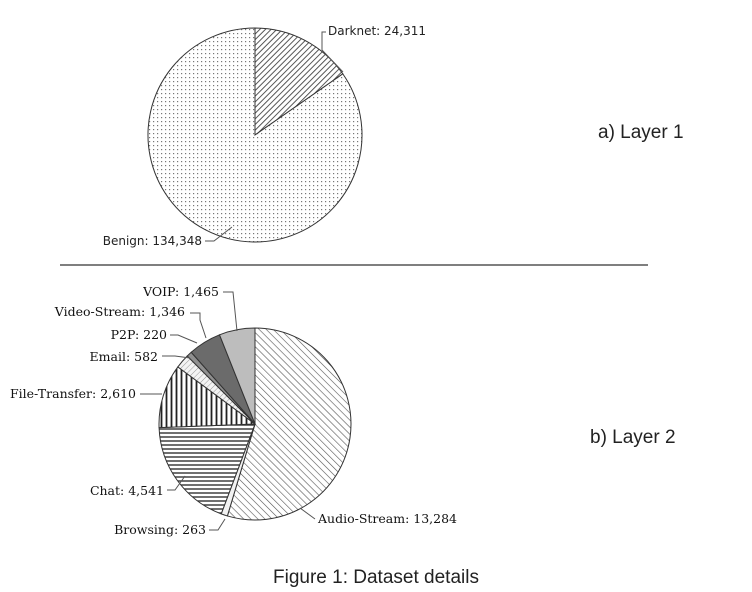 The image size is (752, 592). I want to click on slice-label-browsing: Browsing: 263, so click(160, 529).